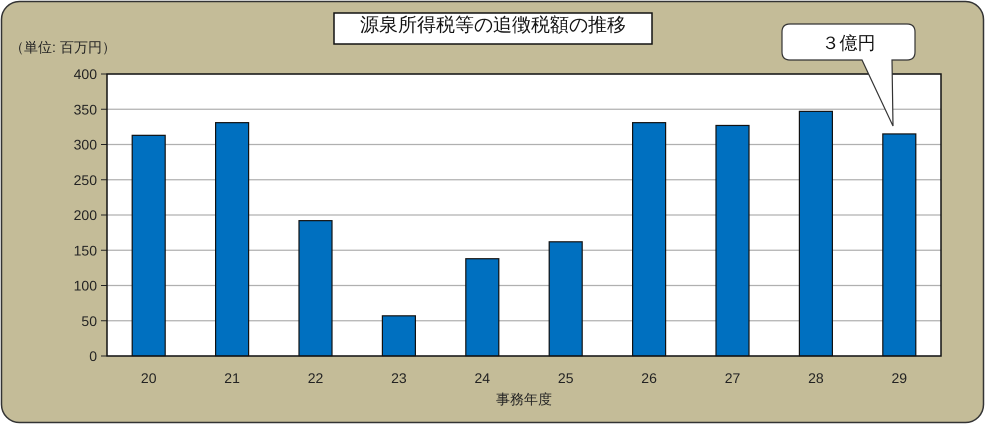 This screenshot has height=424, width=985. I want to click on callout: ３億円, so click(848, 75).